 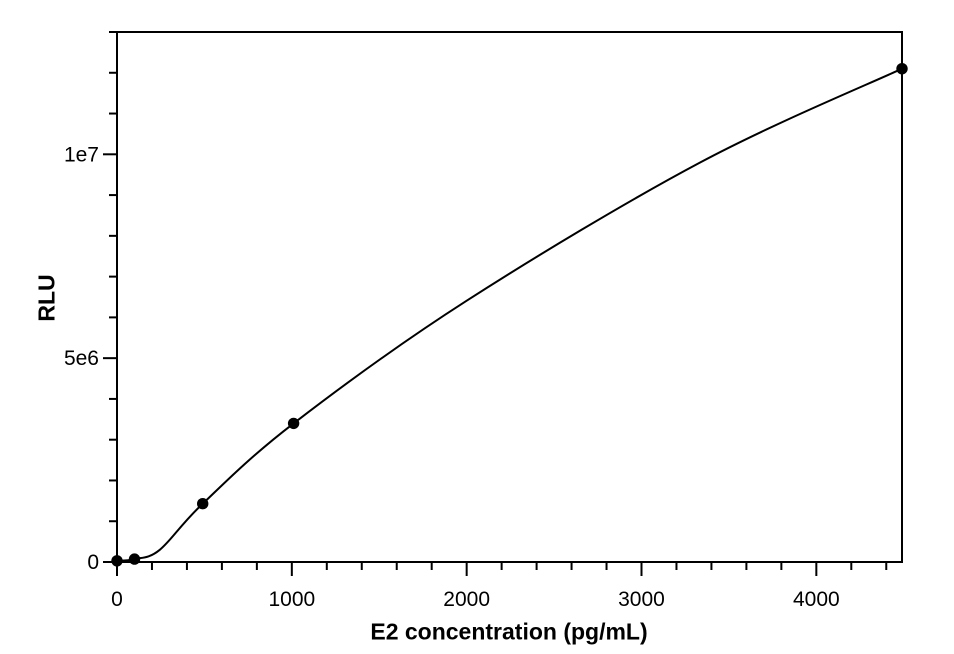 What do you see at coordinates (81, 358) in the screenshot?
I see `y-tick-label: 5e6` at bounding box center [81, 358].